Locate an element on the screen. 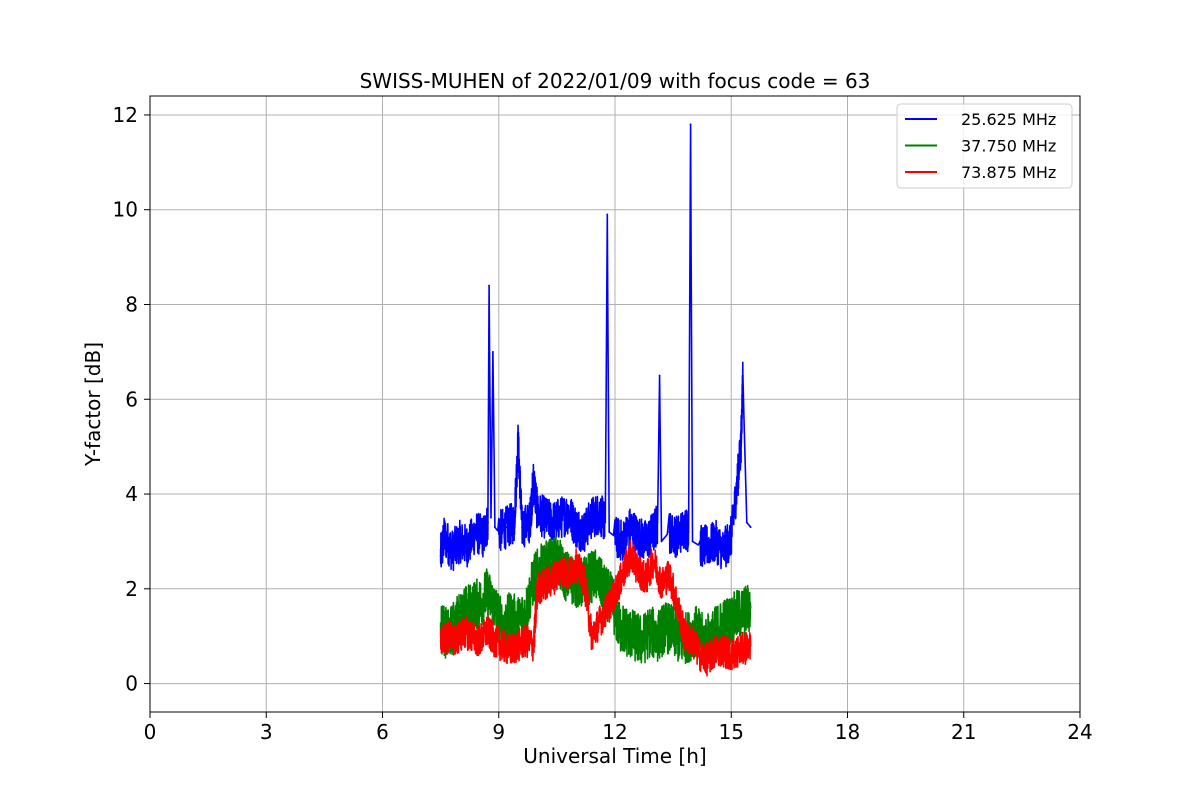 This screenshot has height=800, width=1200. x-tick-label: 12 is located at coordinates (614, 732).